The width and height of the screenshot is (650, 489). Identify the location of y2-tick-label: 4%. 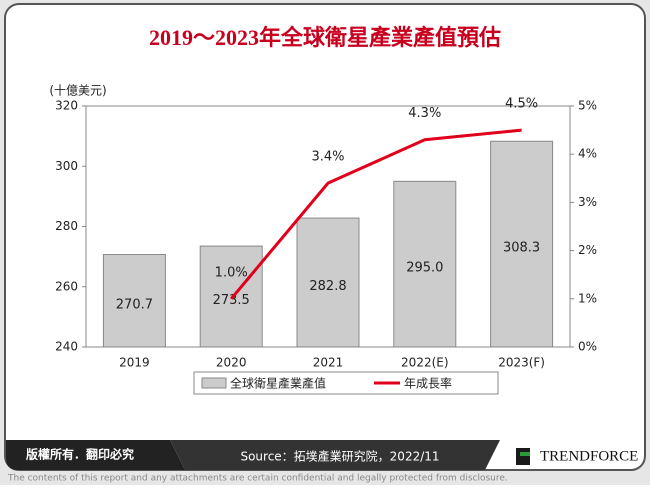
(587, 154).